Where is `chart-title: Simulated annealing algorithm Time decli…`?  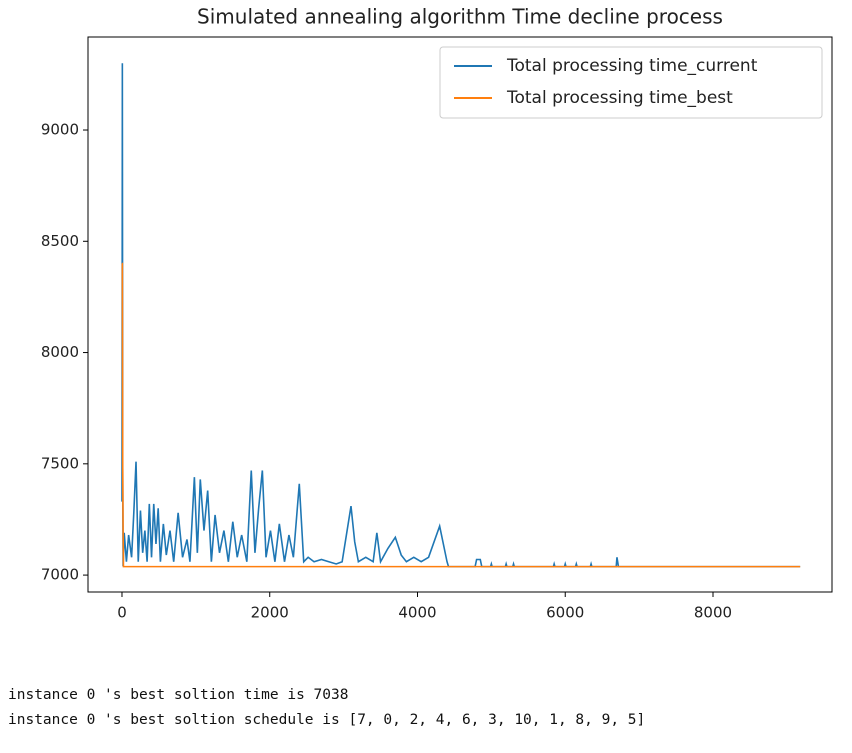 chart-title: Simulated annealing algorithm Time decli… is located at coordinates (460, 17).